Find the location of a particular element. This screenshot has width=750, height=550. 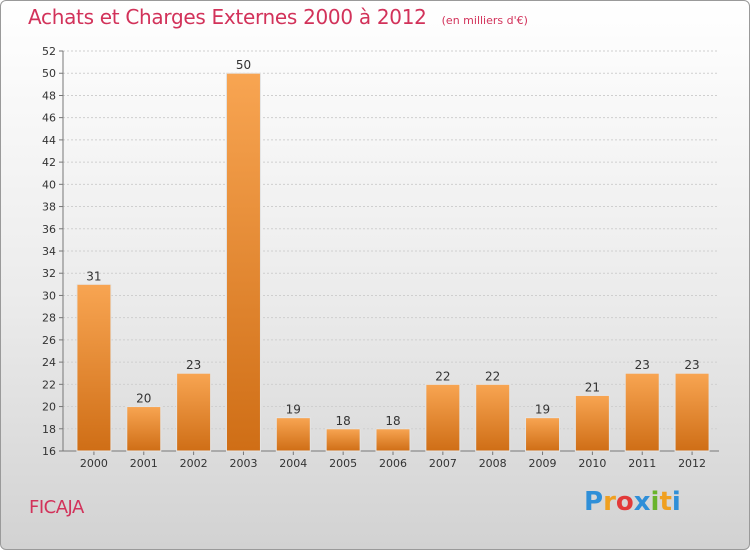

bar-2006 is located at coordinates (393, 440).